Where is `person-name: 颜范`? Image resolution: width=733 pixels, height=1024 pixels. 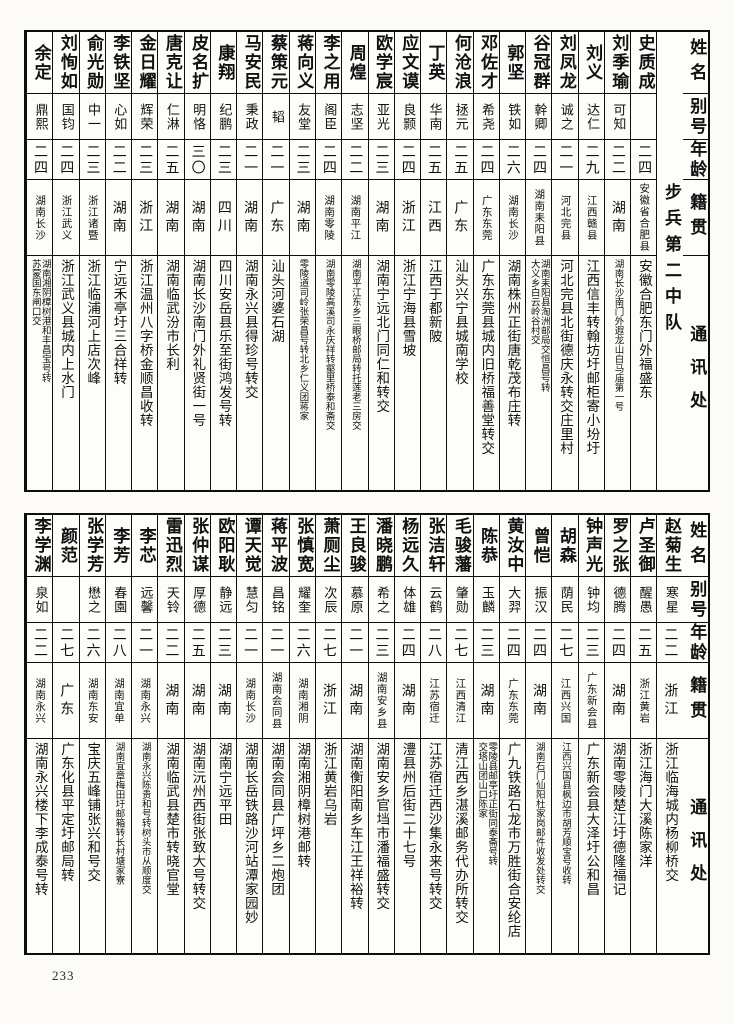
person-name: 颜范 is located at coordinates (66, 546).